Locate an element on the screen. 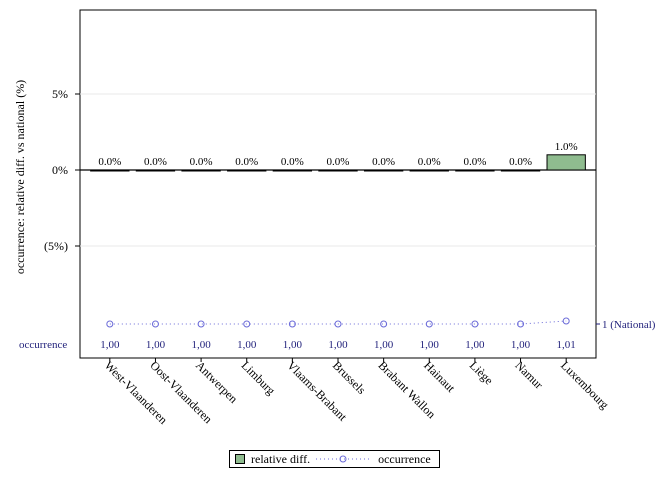 This screenshot has height=480, width=672. legend-label-relative-diff: relative diff. is located at coordinates (281, 458).